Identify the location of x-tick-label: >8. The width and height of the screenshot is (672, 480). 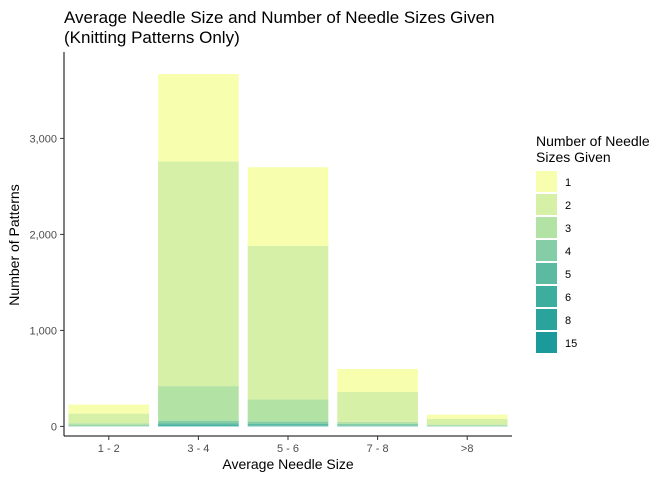
(467, 449).